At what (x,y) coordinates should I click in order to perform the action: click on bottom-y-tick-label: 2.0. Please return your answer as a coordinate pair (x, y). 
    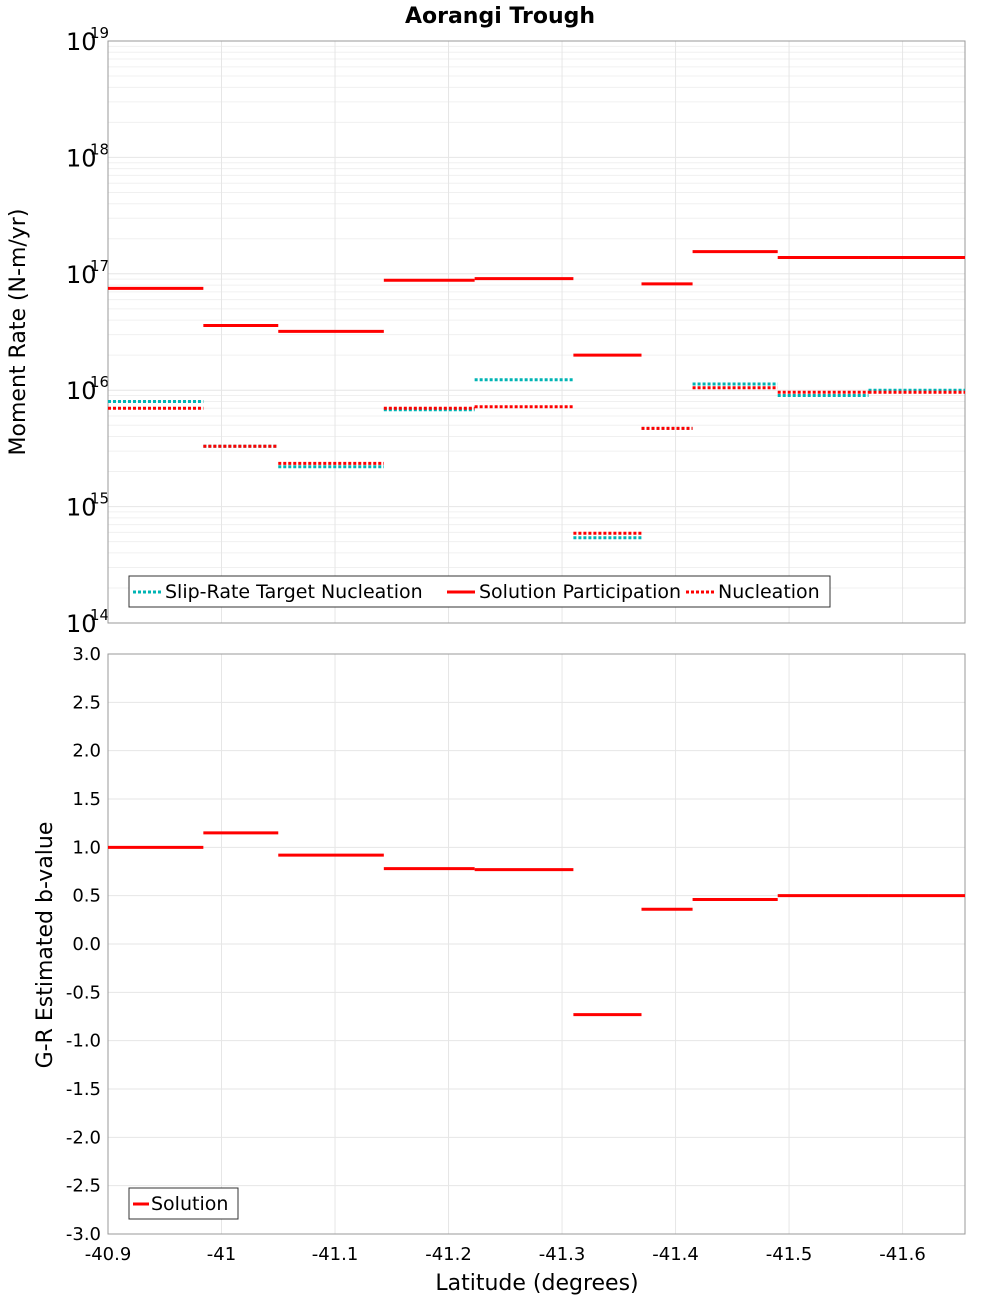
    Looking at the image, I should click on (86, 751).